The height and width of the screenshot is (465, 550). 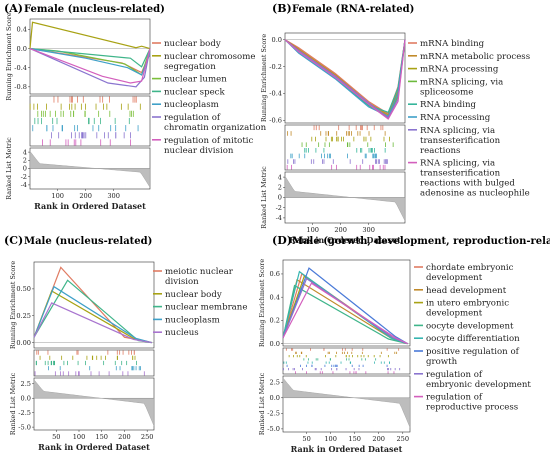 What do you see at coordinates (23, 316) in the screenshot?
I see `ytick-label: 0.25` at bounding box center [23, 316].